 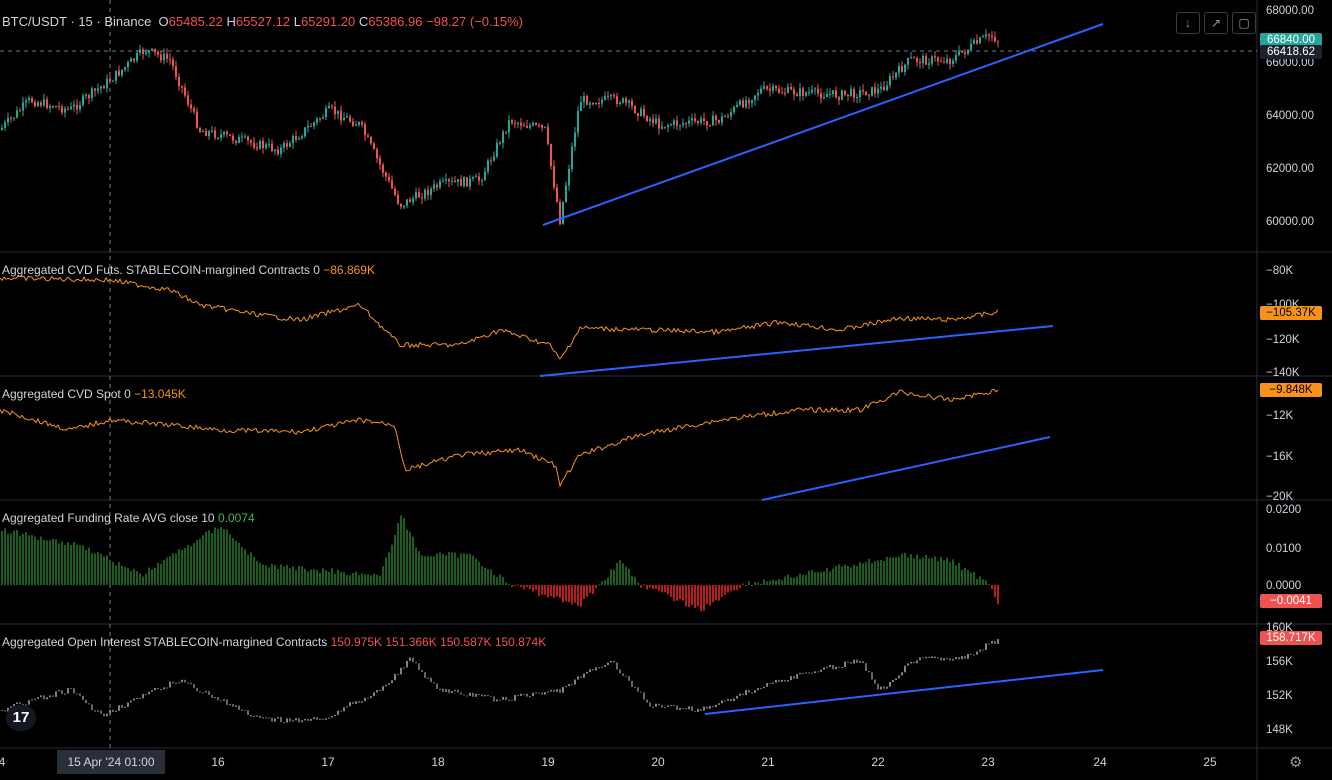 I want to click on maximize-icon: ▢, so click(x=1244, y=23).